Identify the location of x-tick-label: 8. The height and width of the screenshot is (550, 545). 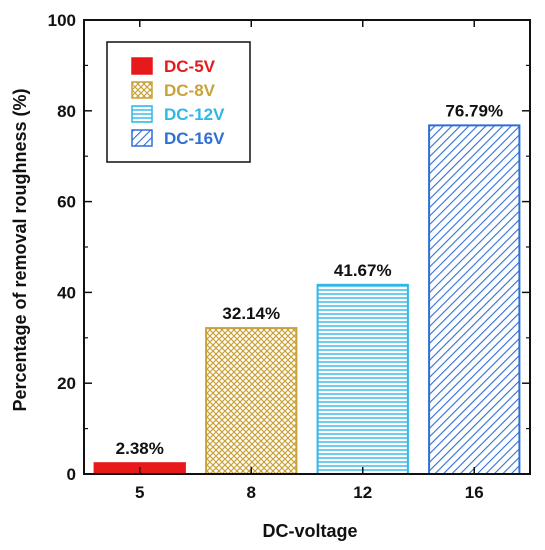
(251, 492).